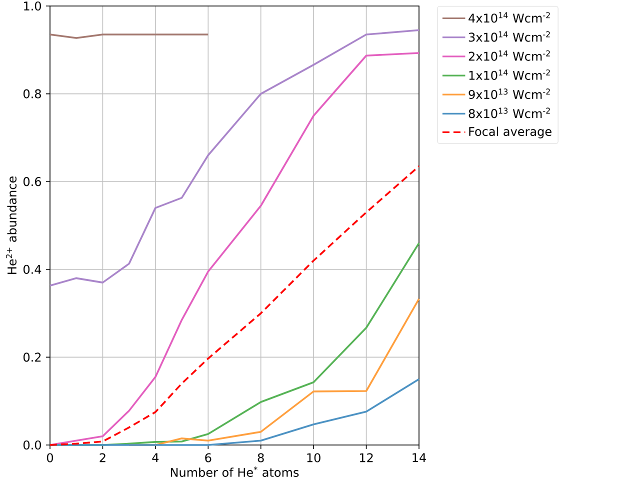 The image size is (642, 495). Describe the element at coordinates (510, 132) in the screenshot. I see `legend-label: Focal average` at that location.